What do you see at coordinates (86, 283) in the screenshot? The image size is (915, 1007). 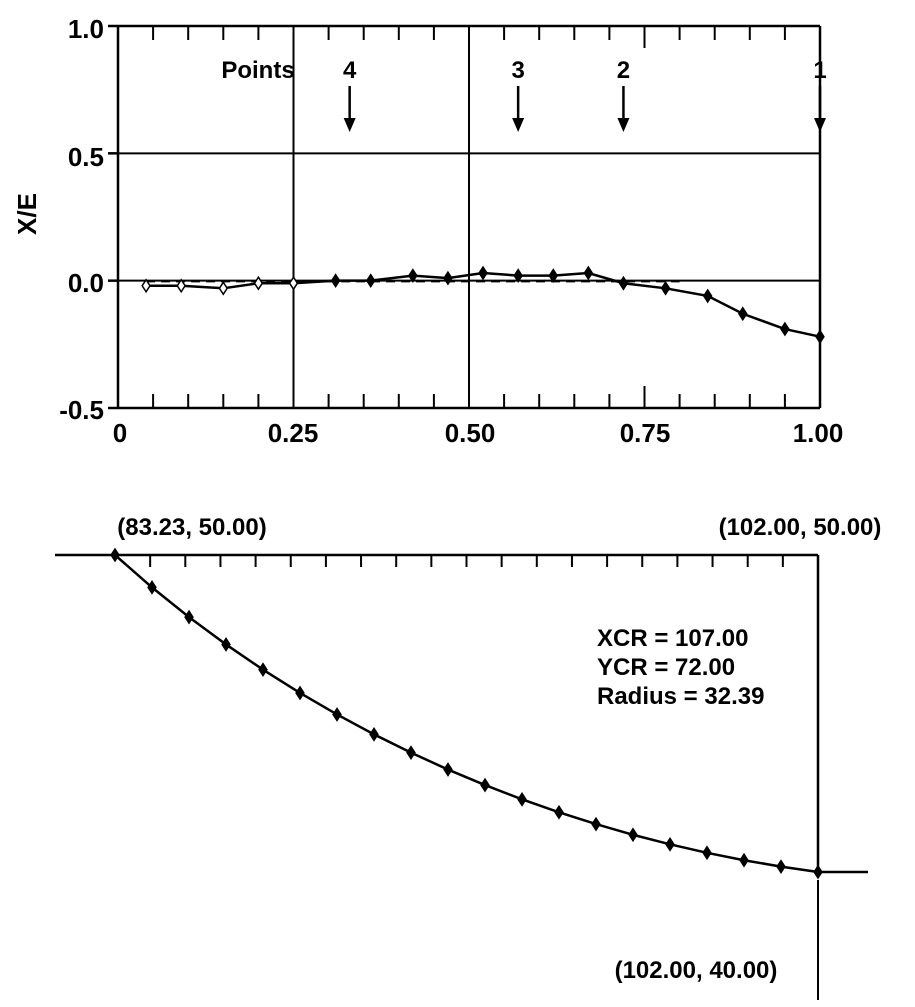 I see `y-tick-label-0: 0.0` at bounding box center [86, 283].